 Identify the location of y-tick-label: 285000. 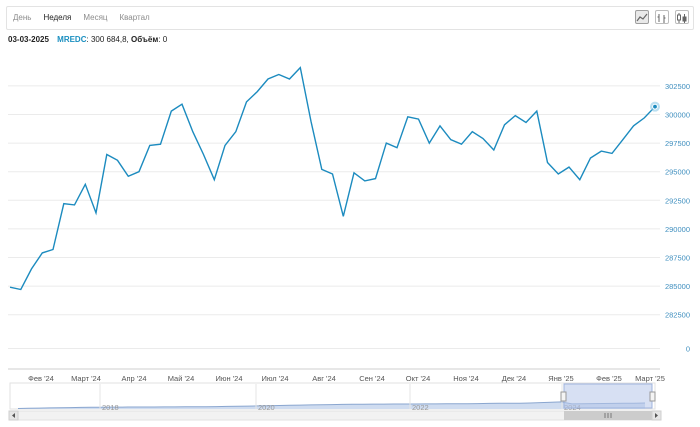
(677, 286).